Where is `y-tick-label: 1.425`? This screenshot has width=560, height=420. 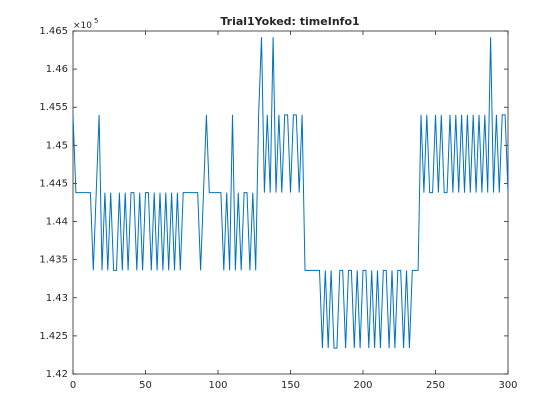 y-tick-label: 1.425 is located at coordinates (53, 336).